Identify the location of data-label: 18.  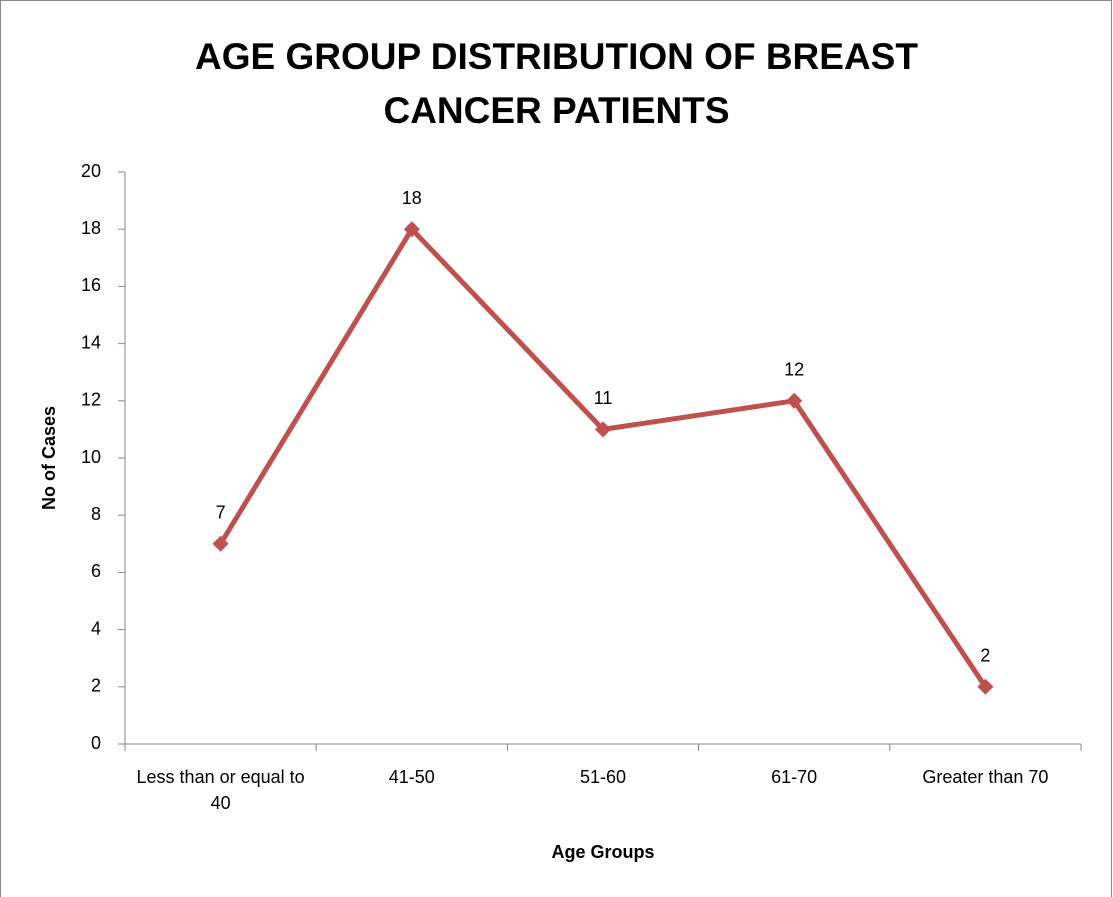
(412, 198).